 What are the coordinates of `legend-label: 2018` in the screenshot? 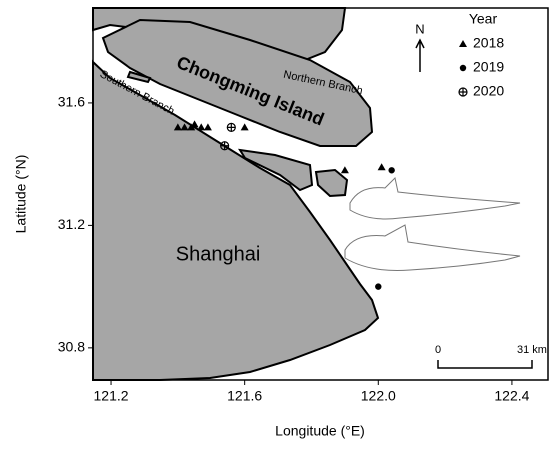 It's located at (488, 43).